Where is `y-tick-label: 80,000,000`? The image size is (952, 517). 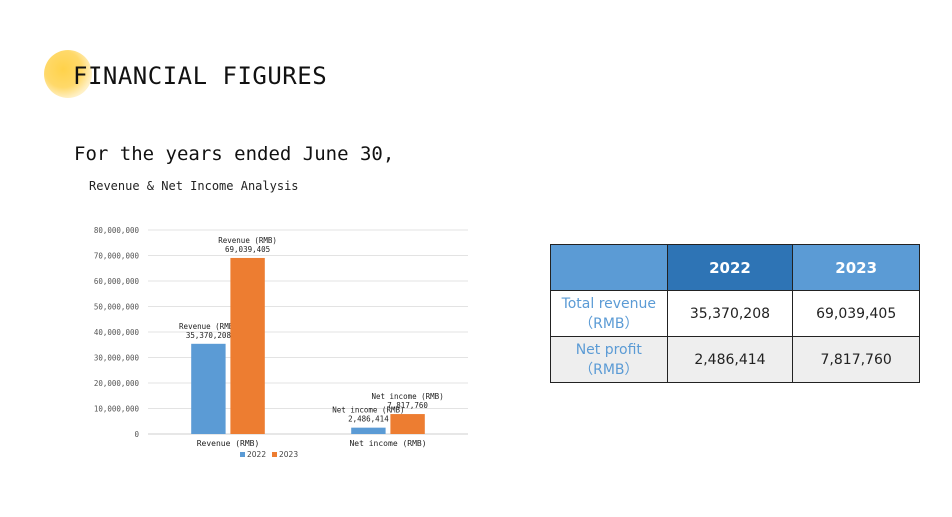
y-tick-label: 80,000,000 is located at coordinates (117, 230).